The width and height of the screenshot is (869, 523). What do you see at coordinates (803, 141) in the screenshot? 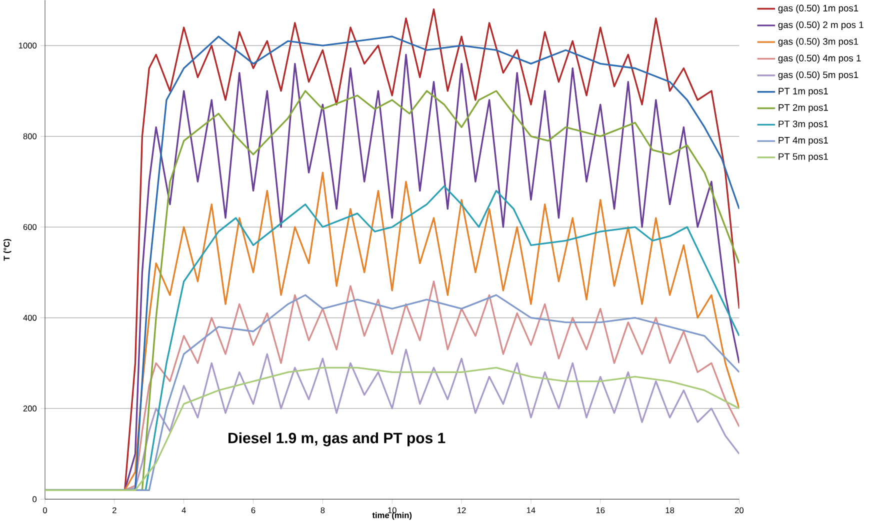
I see `legend-label: PT 4m pos1` at bounding box center [803, 141].